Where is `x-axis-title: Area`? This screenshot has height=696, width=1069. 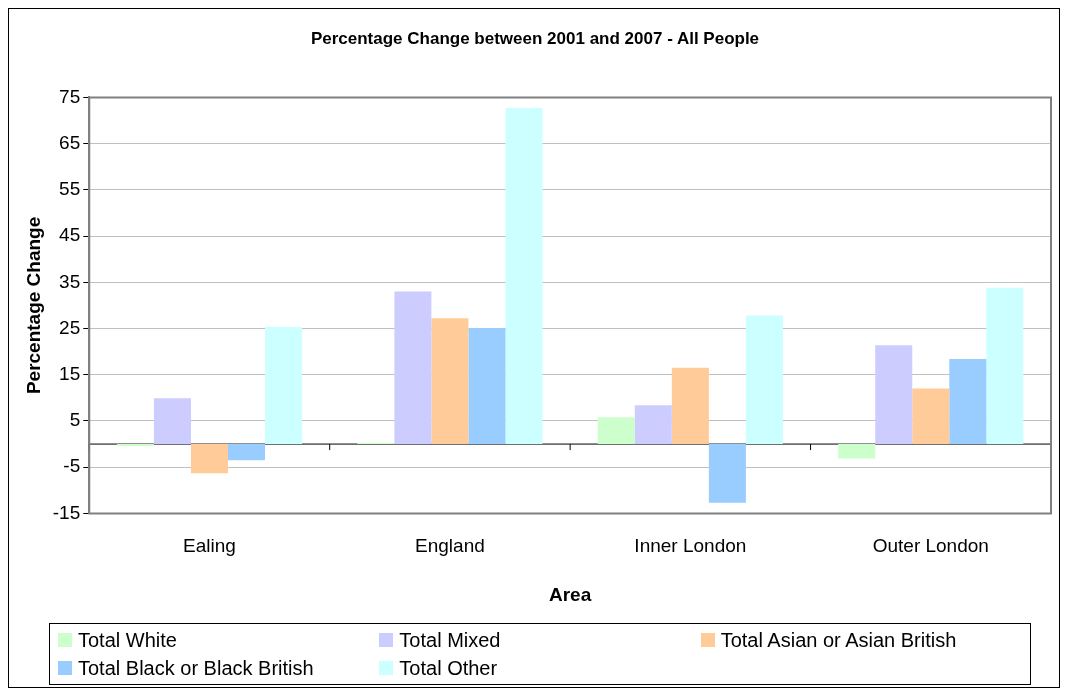 x-axis-title: Area is located at coordinates (570, 594).